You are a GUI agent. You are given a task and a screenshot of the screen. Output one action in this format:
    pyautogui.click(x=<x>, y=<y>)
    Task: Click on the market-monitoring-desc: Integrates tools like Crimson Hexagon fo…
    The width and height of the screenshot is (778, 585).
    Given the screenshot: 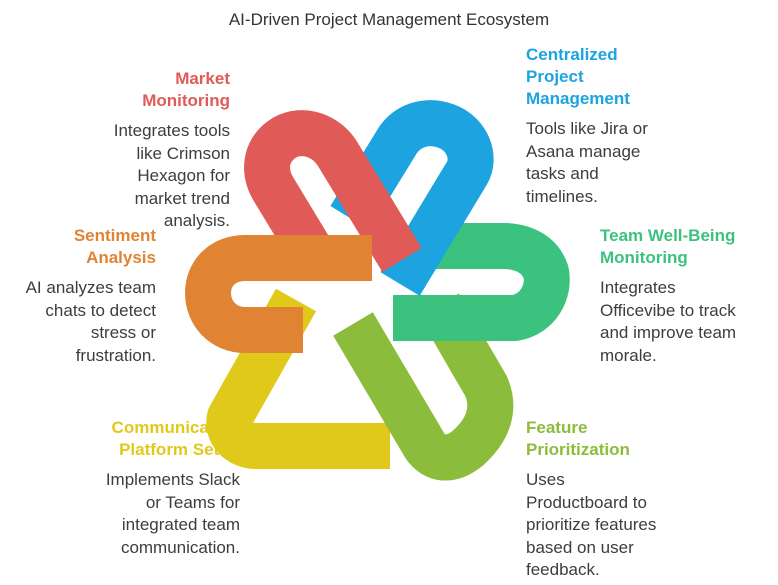 What is the action you would take?
    pyautogui.click(x=171, y=175)
    